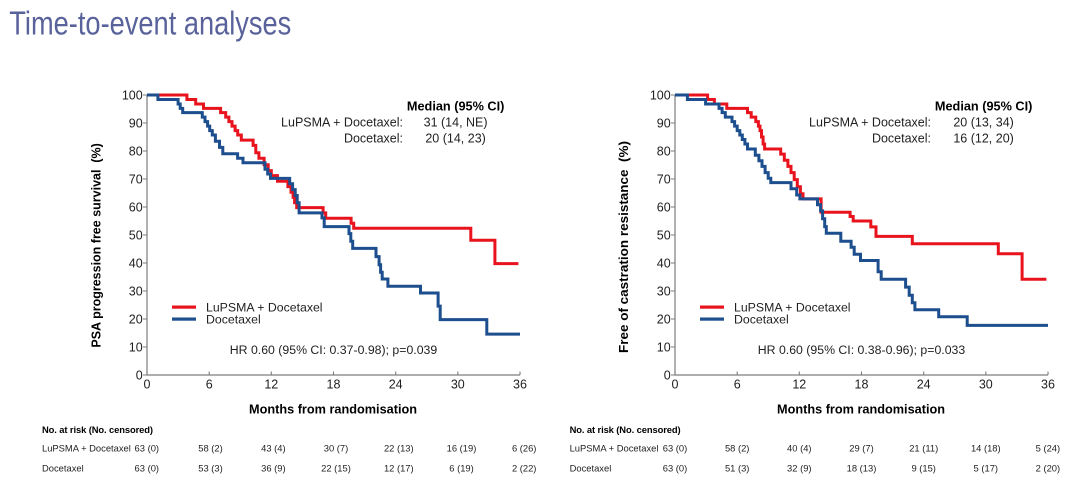  What do you see at coordinates (799, 447) in the screenshot?
I see `svg-text: 40 (4)` at bounding box center [799, 447].